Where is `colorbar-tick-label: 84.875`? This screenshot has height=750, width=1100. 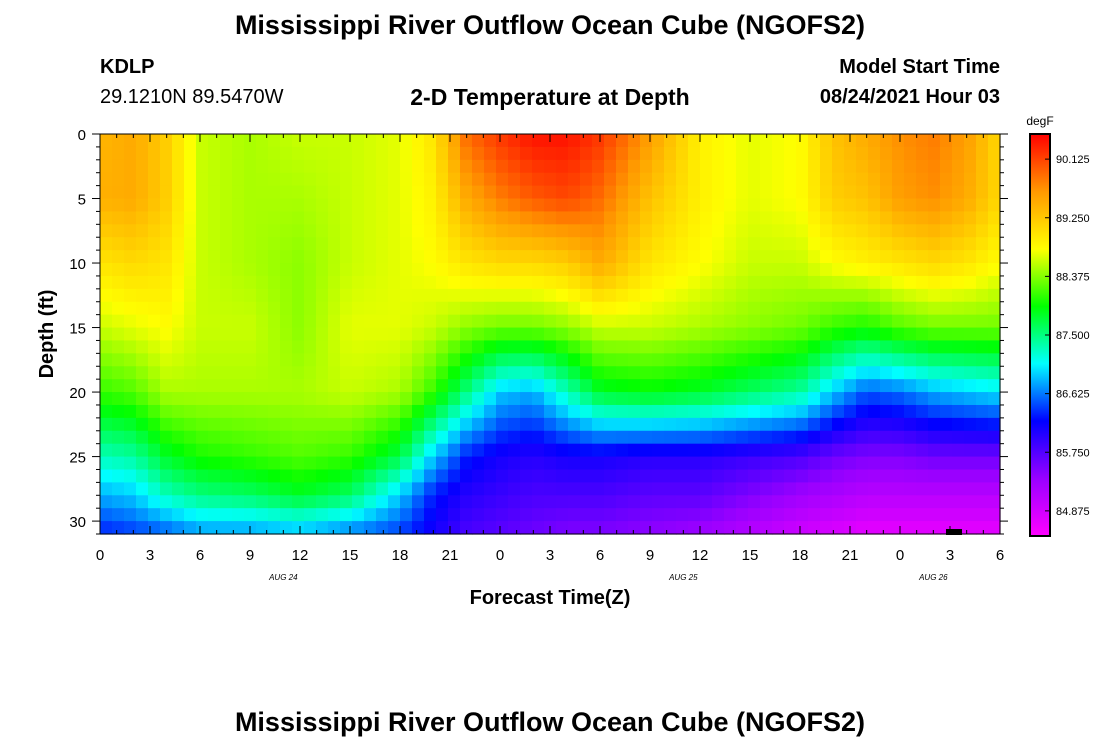
colorbar-tick-label: 84.875 is located at coordinates (1073, 512).